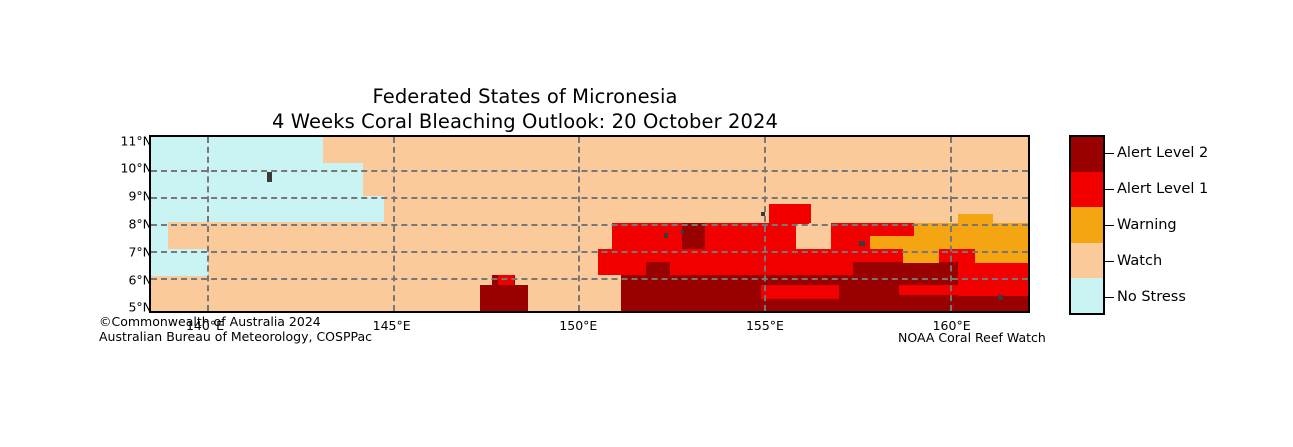  I want to click on legend-label: No Stress, so click(1151, 297).